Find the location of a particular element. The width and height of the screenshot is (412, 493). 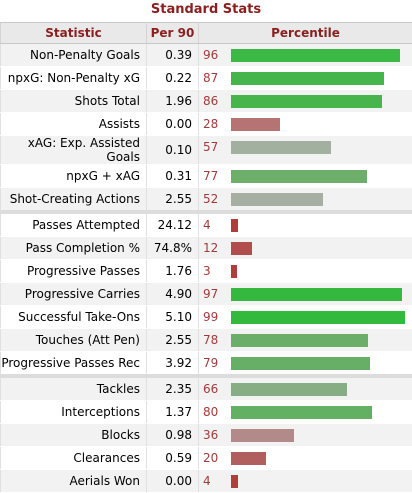

percentile-cell: 28 is located at coordinates (305, 124).